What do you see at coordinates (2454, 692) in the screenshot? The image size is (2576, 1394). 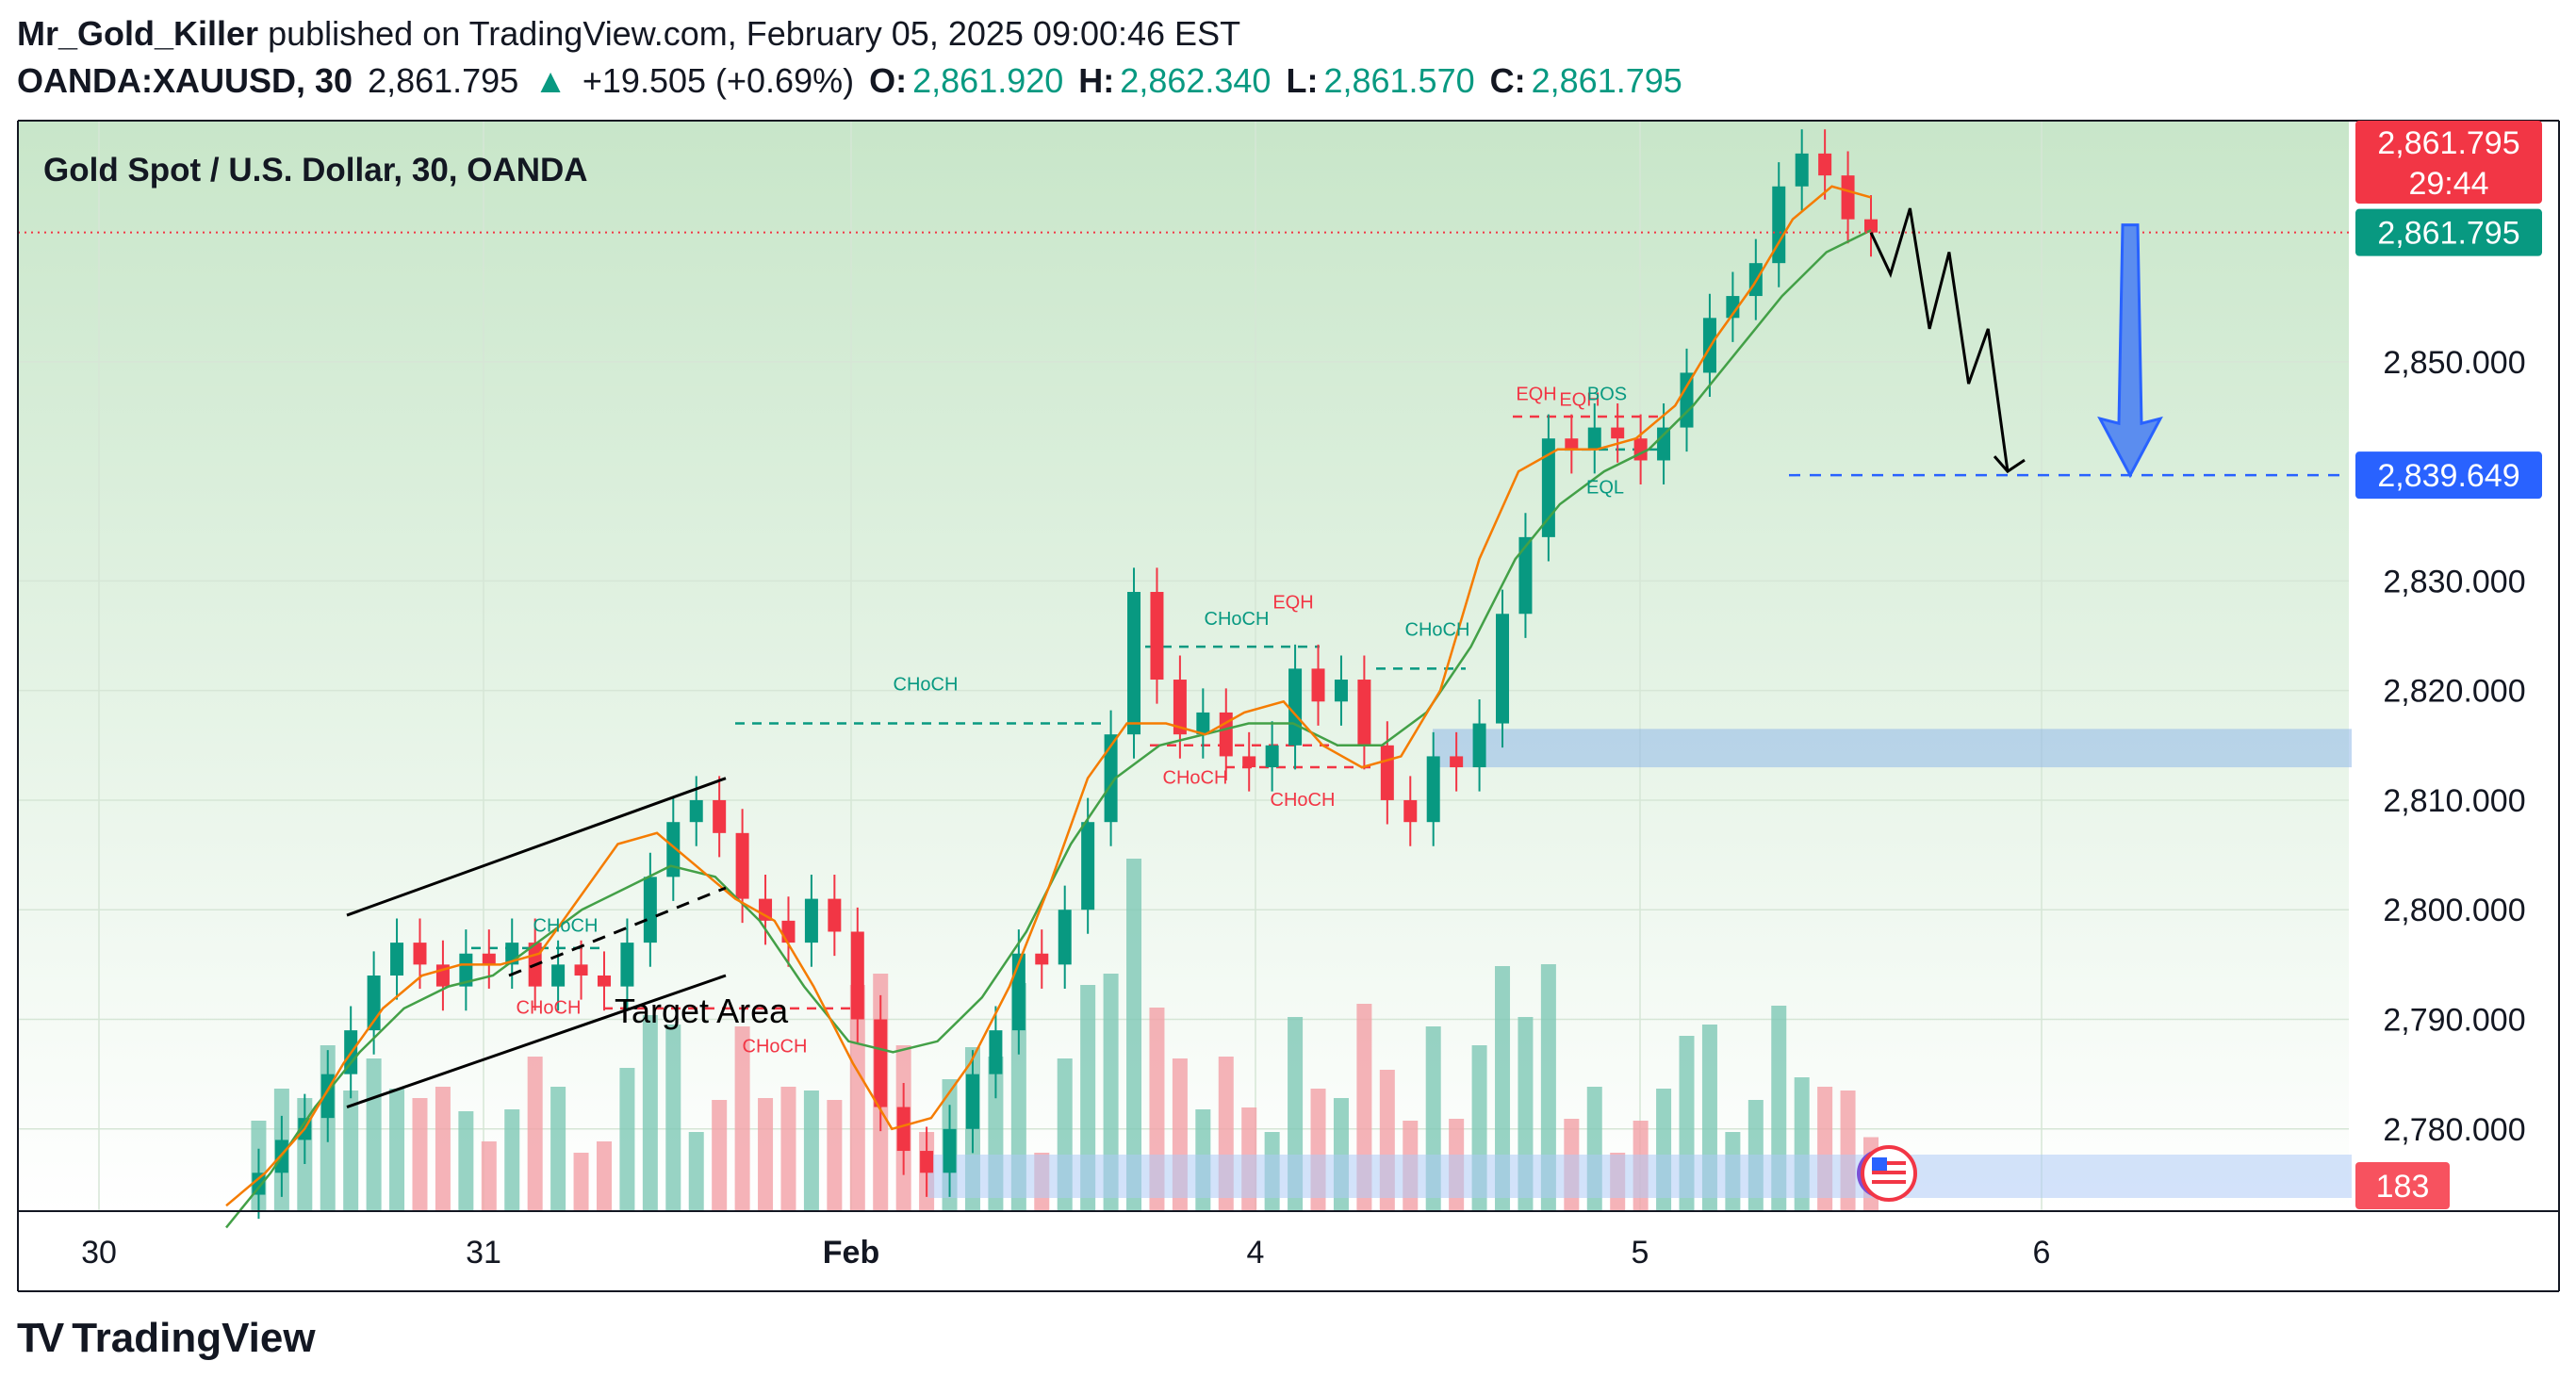 I see `price-tick-label: 2,820.000` at bounding box center [2454, 692].